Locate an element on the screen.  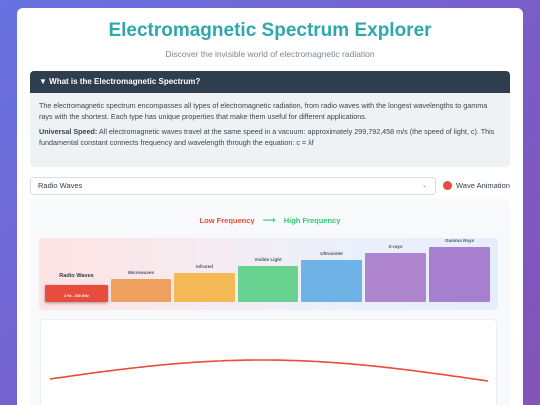
wave-animation-toggle: Wave Animation is located at coordinates (476, 185).